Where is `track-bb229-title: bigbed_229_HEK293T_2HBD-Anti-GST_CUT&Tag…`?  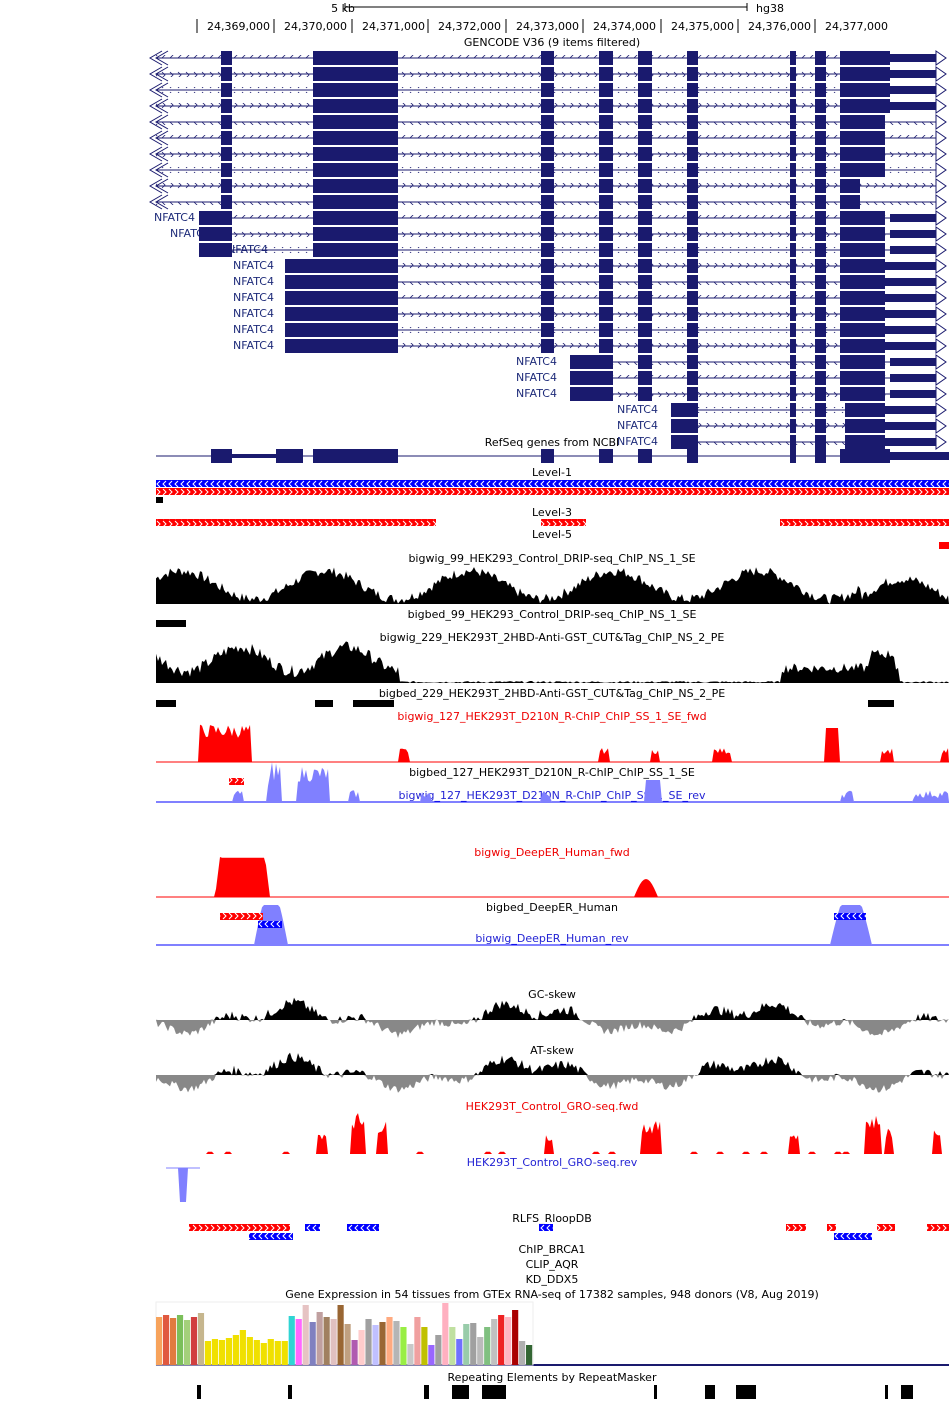 track-bb229-title: bigbed_229_HEK293T_2HBD-Anti-GST_CUT&Tag… is located at coordinates (552, 693).